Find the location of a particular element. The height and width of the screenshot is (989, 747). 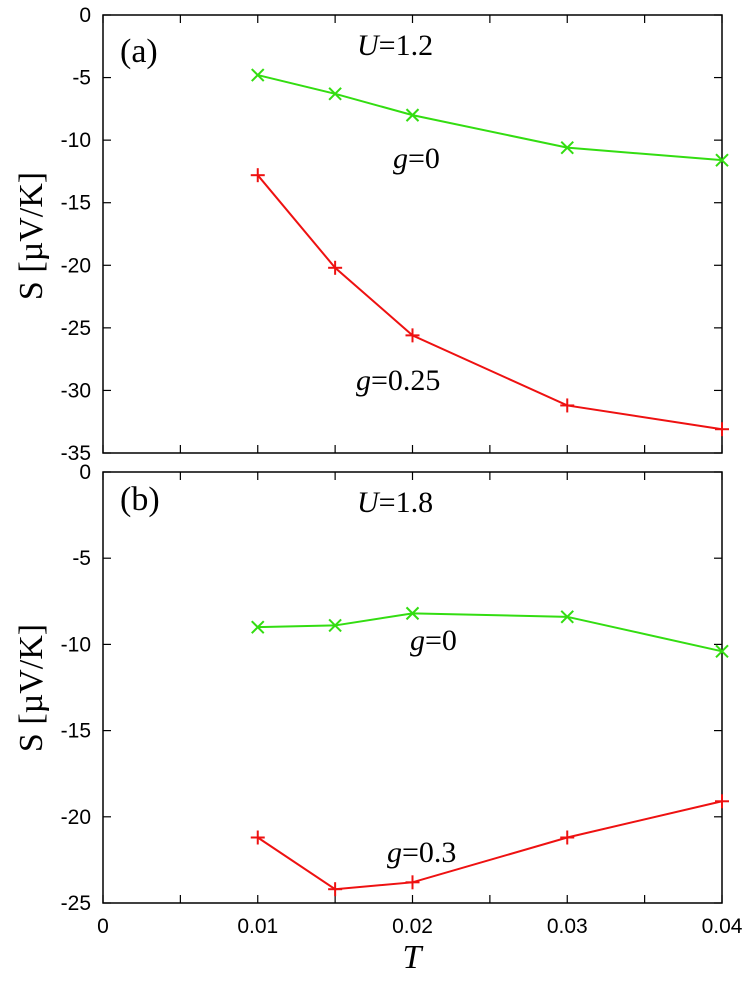

xtick-label-b-0: 0 is located at coordinates (103, 926).